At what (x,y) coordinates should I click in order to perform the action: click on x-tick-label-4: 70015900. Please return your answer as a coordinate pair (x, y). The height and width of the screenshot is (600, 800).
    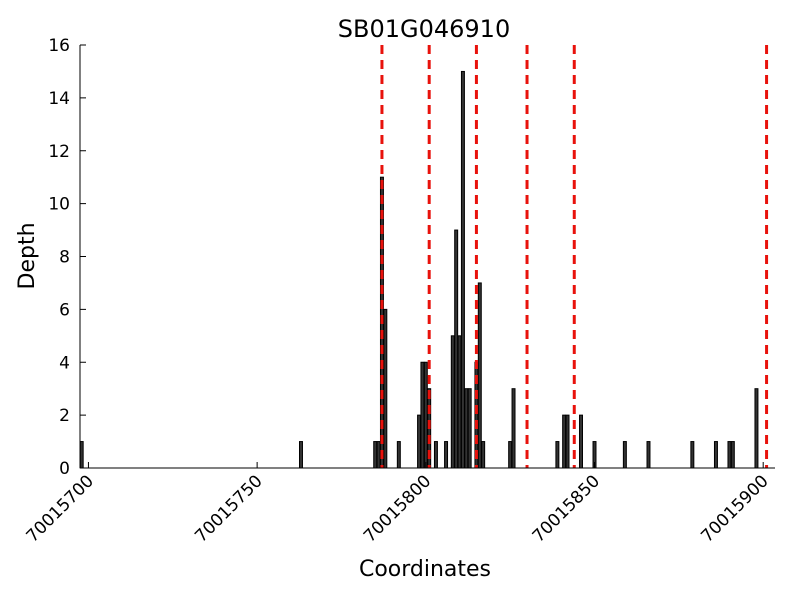
    Looking at the image, I should click on (734, 508).